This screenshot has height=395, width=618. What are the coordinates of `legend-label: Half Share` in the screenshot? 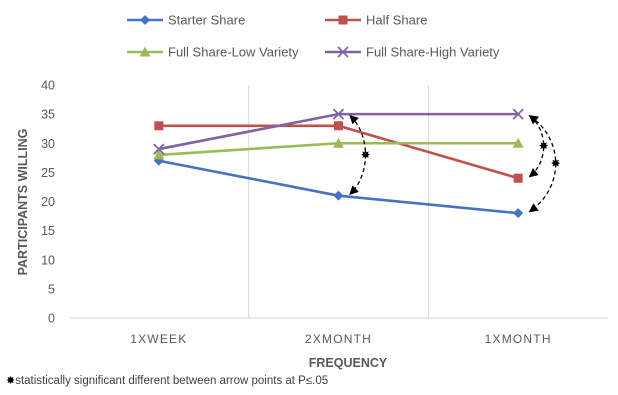 It's located at (396, 20).